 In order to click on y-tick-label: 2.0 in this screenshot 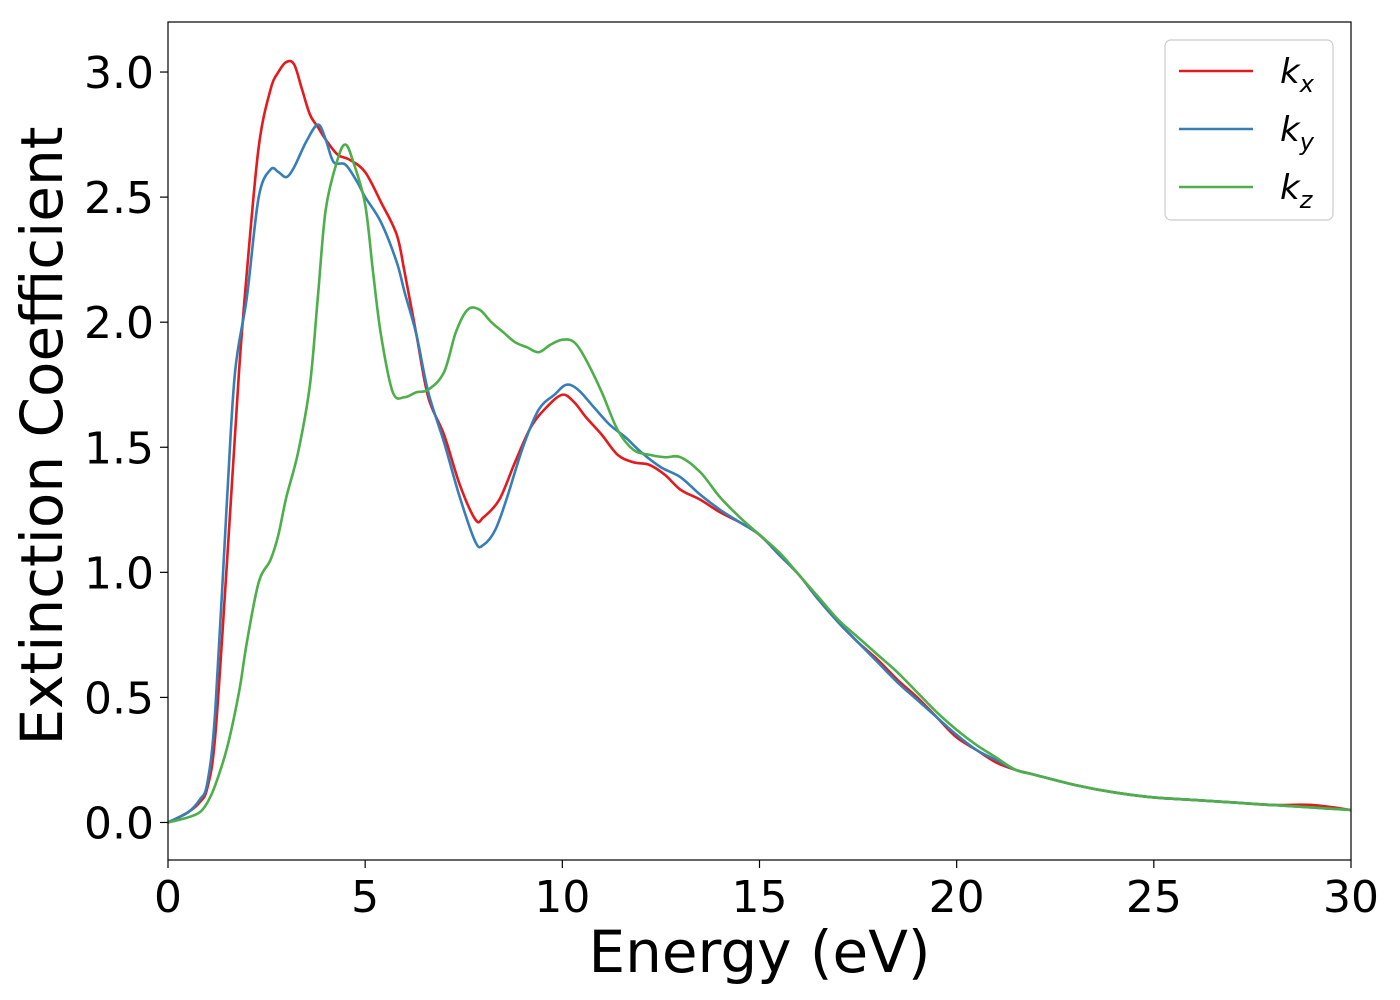, I will do `click(119, 323)`.